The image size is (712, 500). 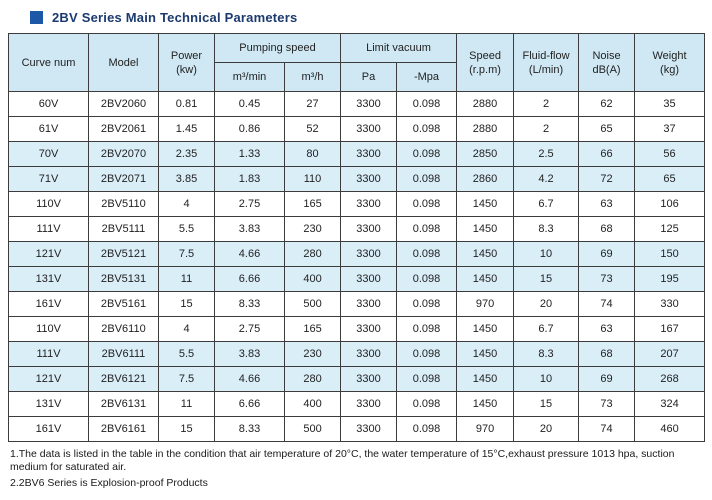 What do you see at coordinates (607, 104) in the screenshot?
I see `table-cell: 62` at bounding box center [607, 104].